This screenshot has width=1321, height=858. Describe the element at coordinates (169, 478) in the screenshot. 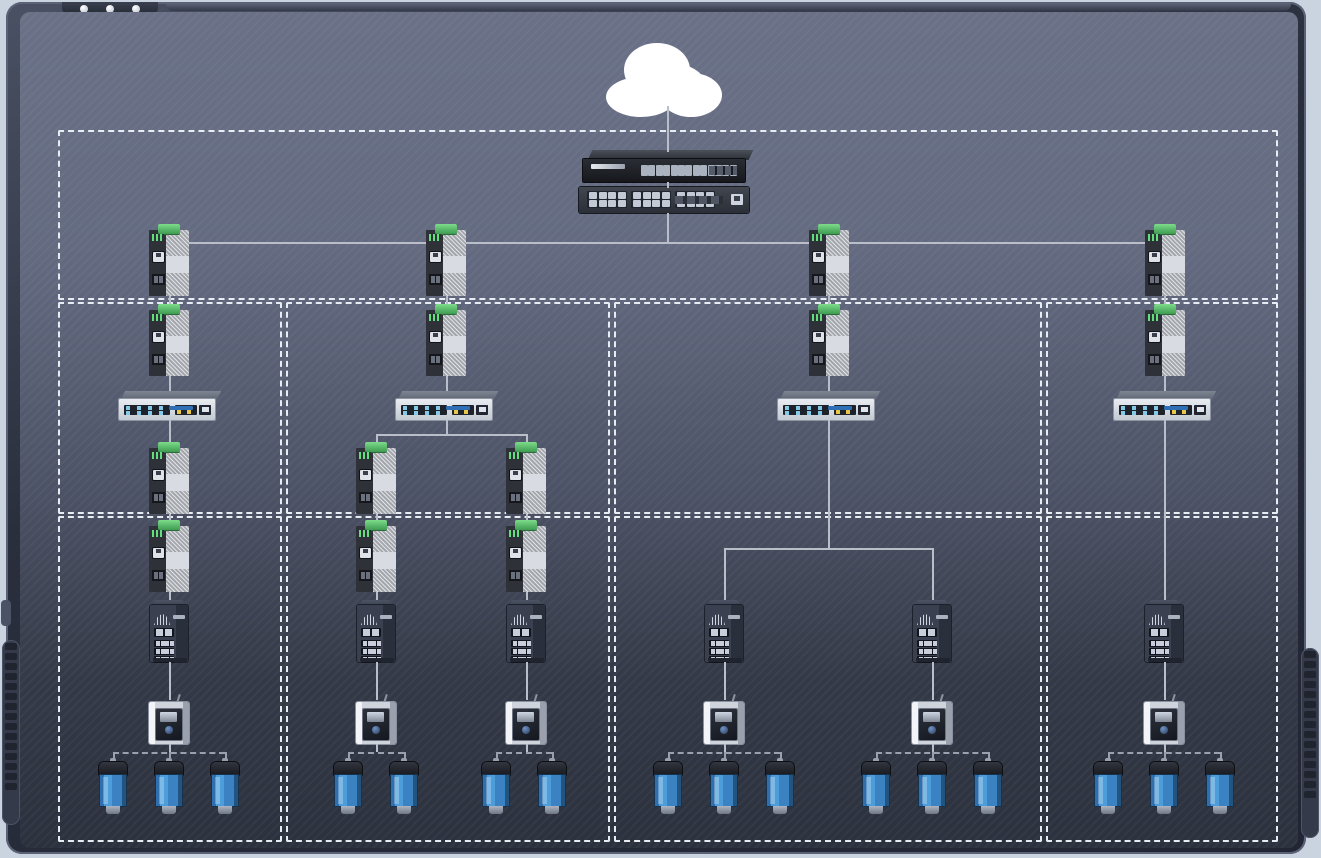

I see `media-converter-a` at that location.